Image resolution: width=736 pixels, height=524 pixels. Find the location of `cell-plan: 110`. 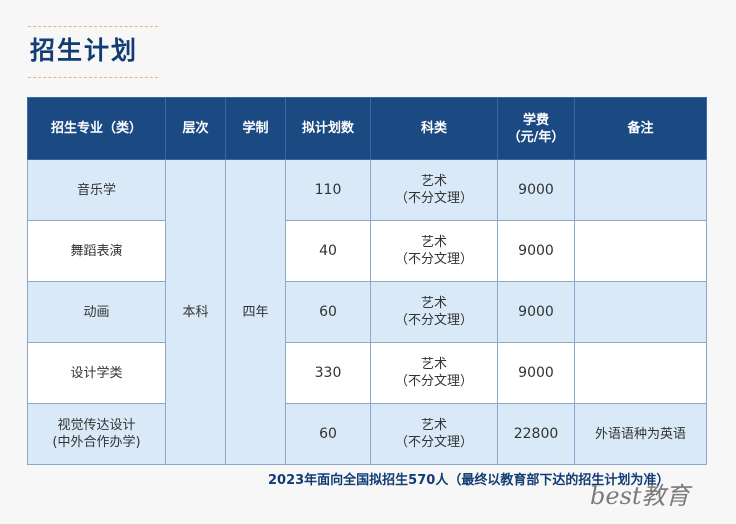

cell-plan: 110 is located at coordinates (328, 190).